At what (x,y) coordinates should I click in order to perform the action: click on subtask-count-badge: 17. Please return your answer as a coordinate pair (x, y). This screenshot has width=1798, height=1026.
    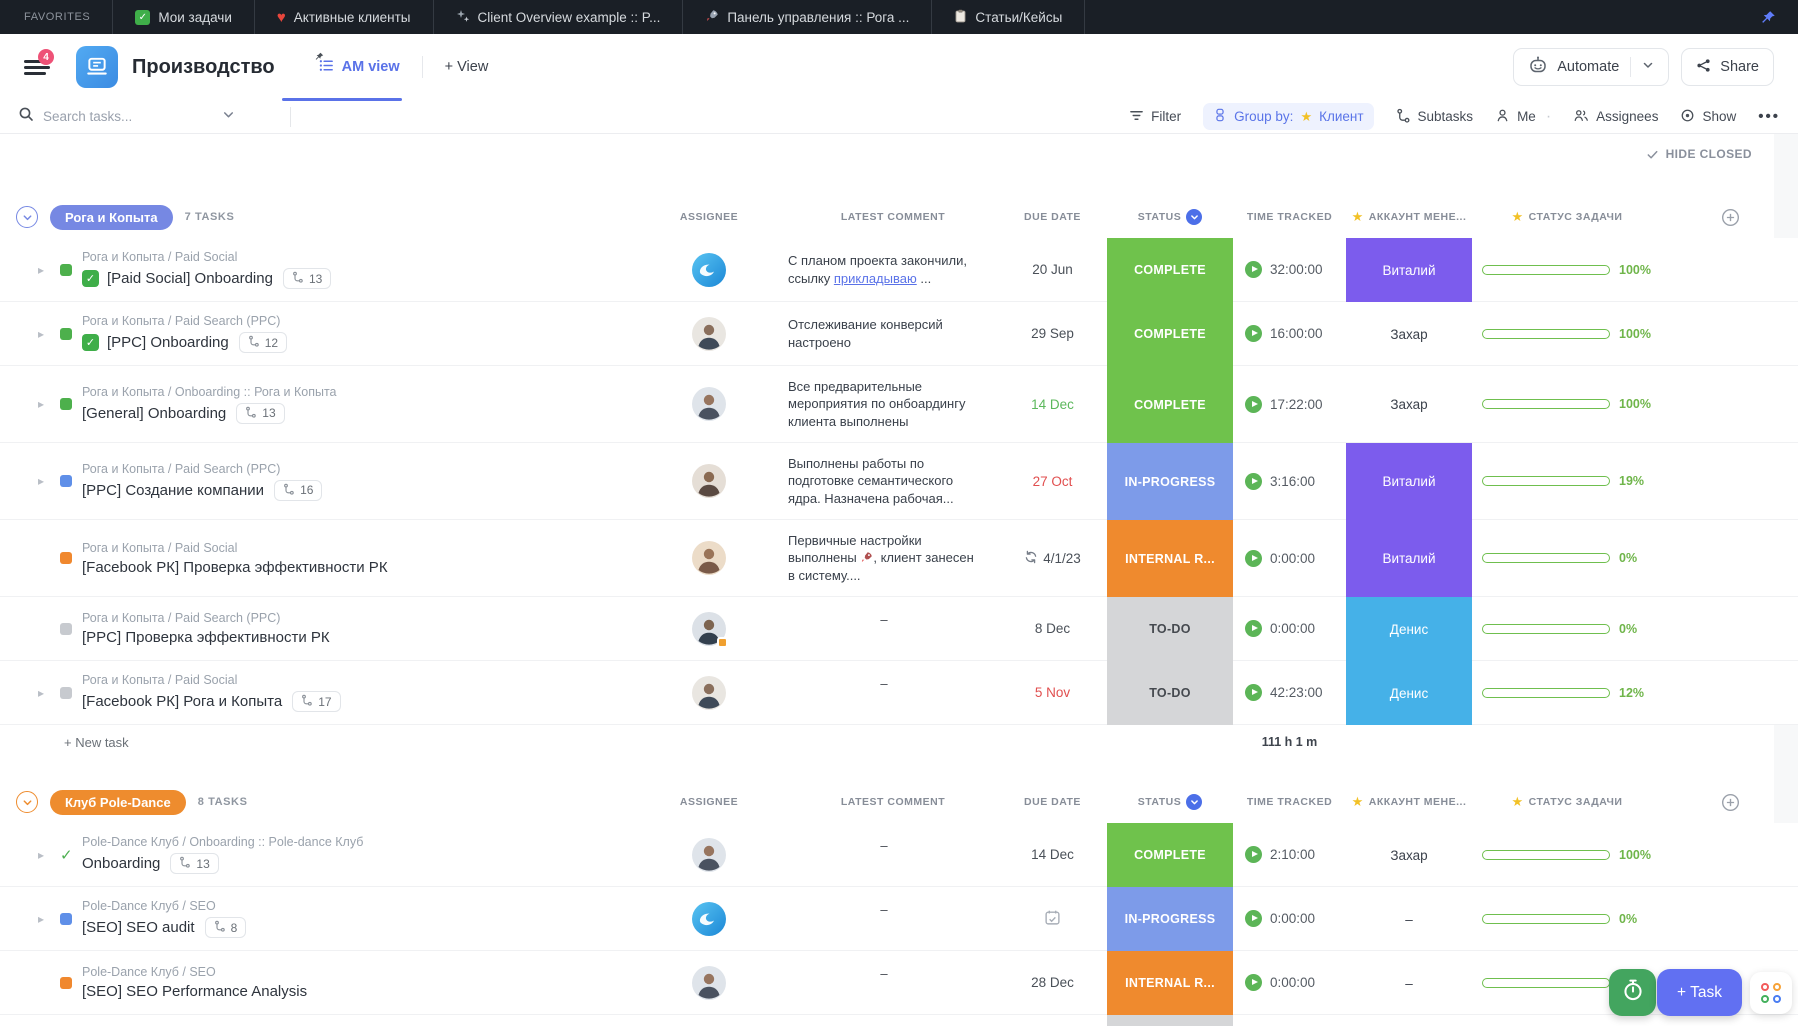
    Looking at the image, I should click on (316, 701).